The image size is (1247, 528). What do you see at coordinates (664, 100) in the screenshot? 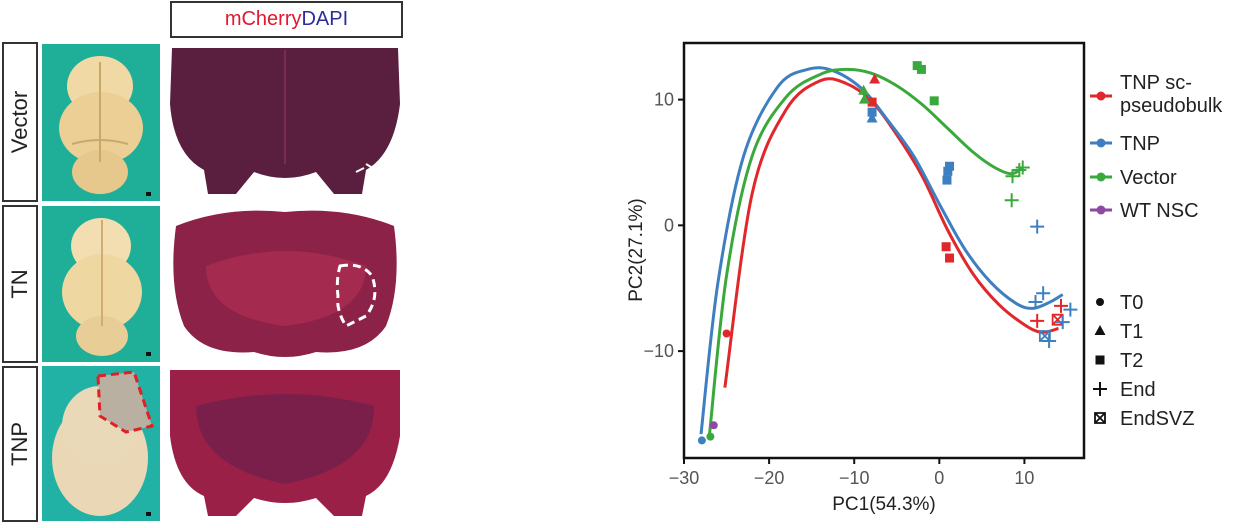
I see `y-tick-label: 10` at bounding box center [664, 100].